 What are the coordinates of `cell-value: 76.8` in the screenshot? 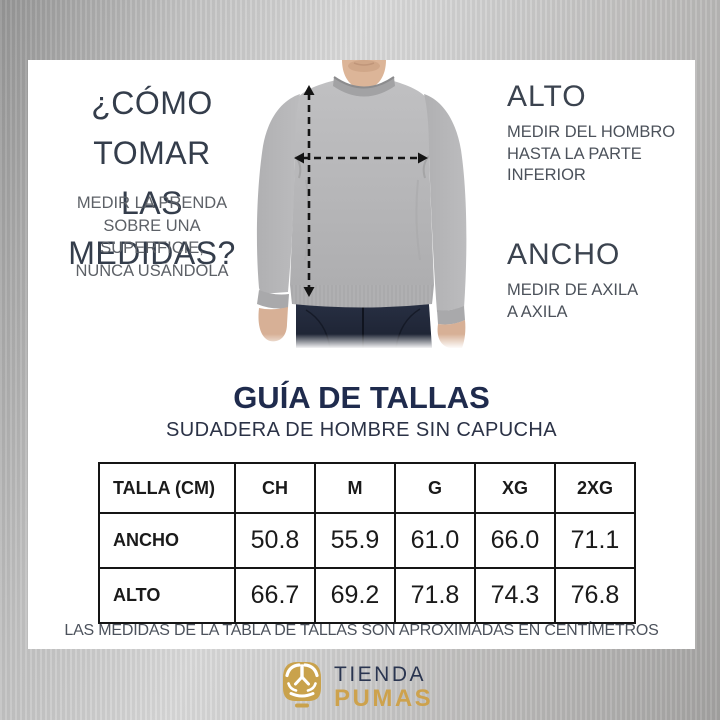 It's located at (595, 595).